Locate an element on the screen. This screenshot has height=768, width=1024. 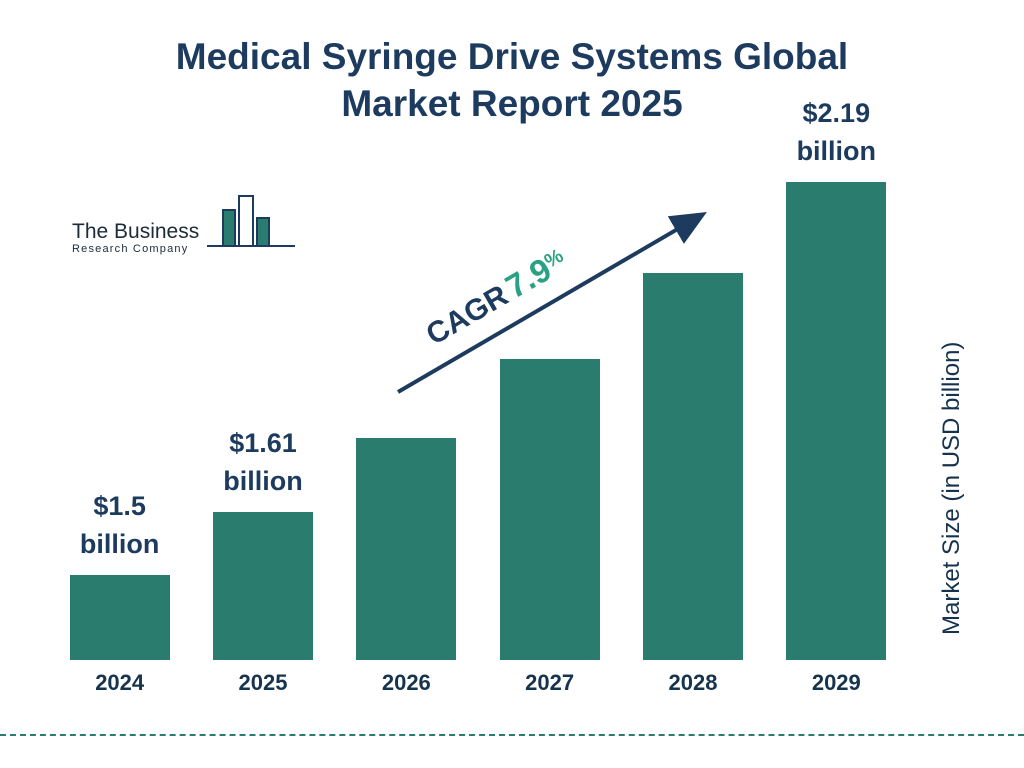
x-axis-tick-label: 2026 is located at coordinates (406, 682).